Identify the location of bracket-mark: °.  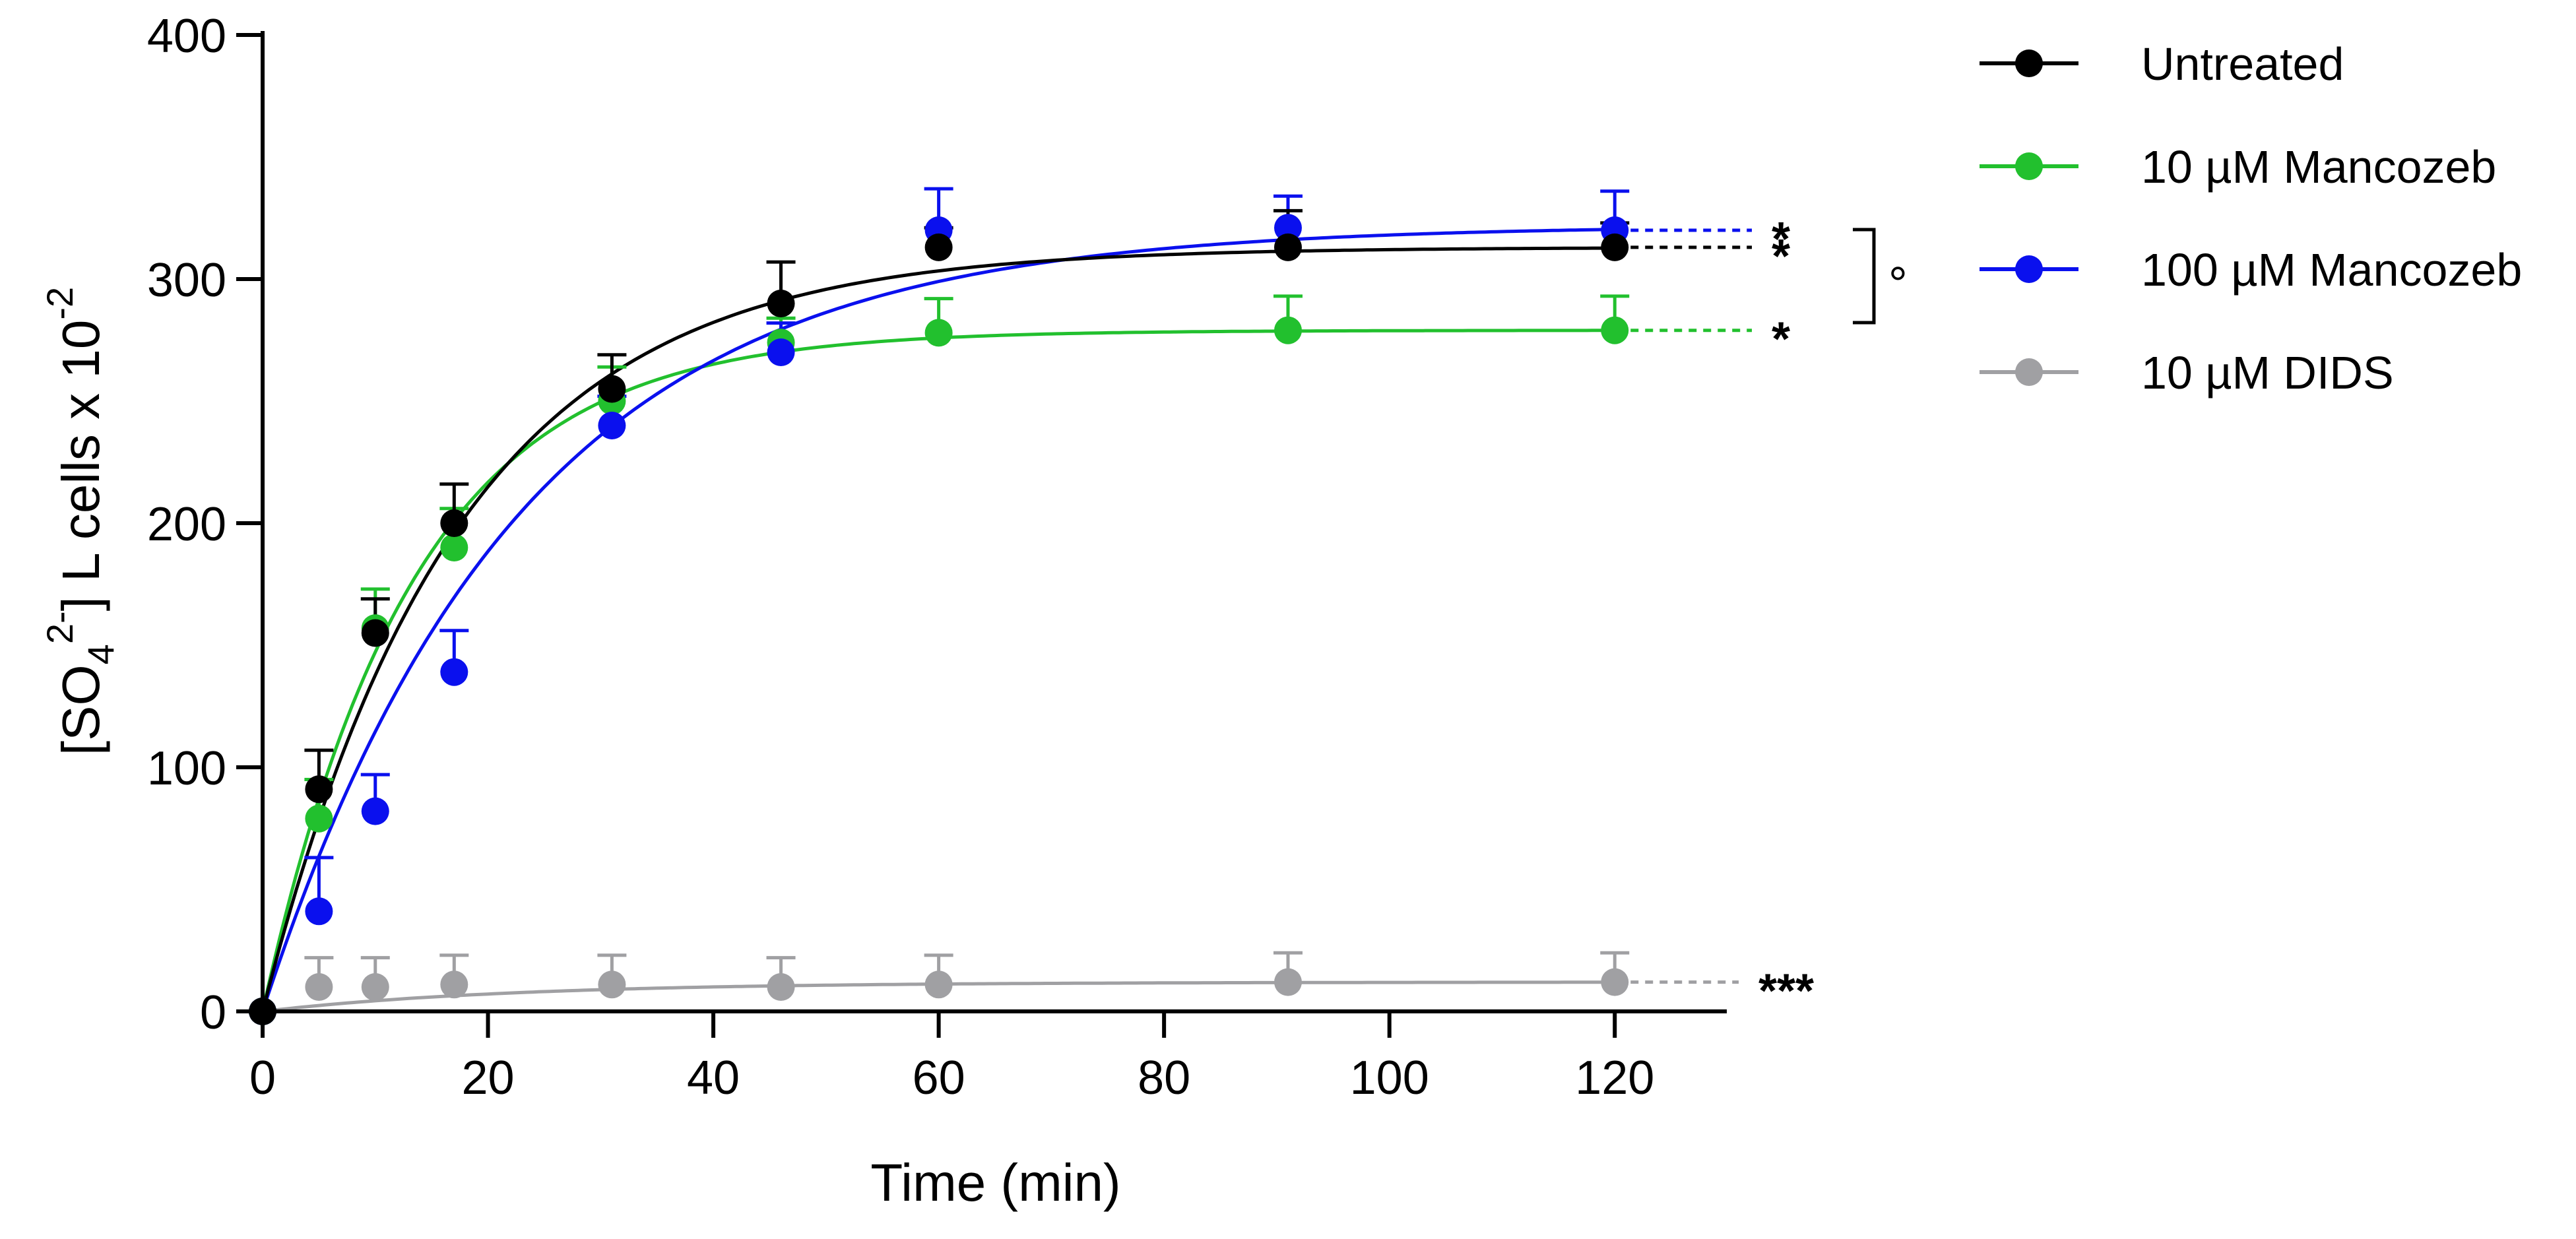
(1898, 284).